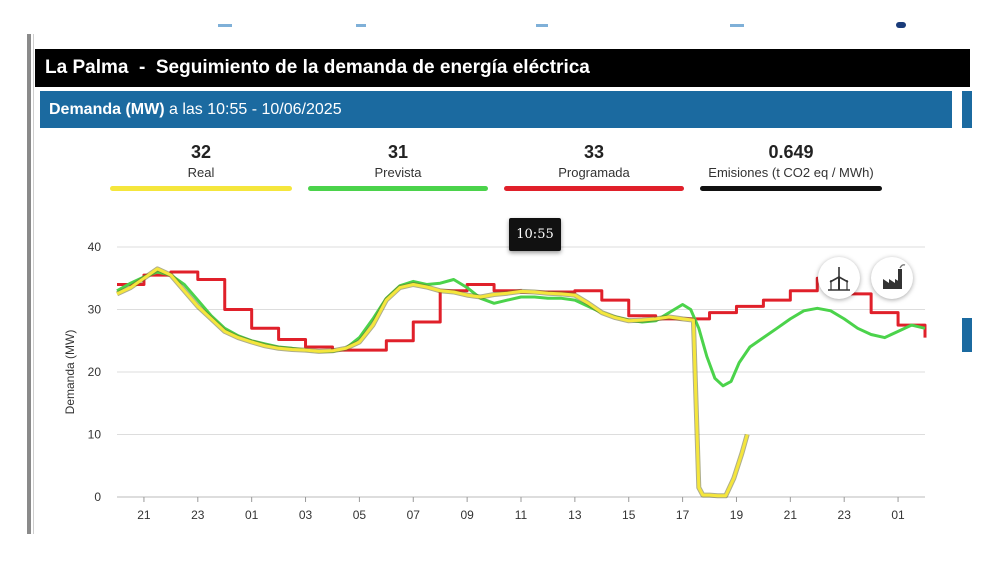 The height and width of the screenshot is (567, 1000). I want to click on chart-subtitle: Demanda (MW) a las 10:55 - 10/06/2025, so click(496, 109).